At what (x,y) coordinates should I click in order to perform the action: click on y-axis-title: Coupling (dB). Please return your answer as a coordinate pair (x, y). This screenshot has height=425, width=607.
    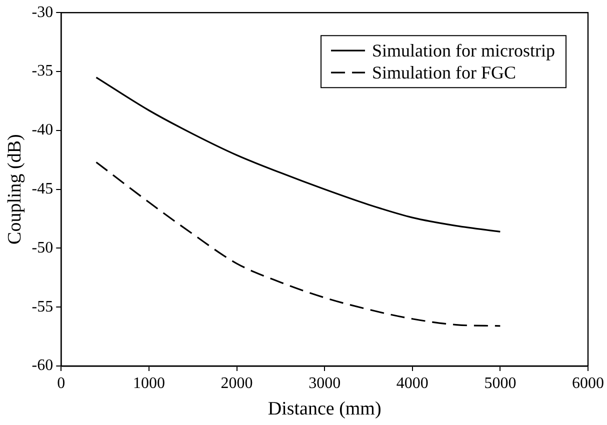
    Looking at the image, I should click on (15, 189).